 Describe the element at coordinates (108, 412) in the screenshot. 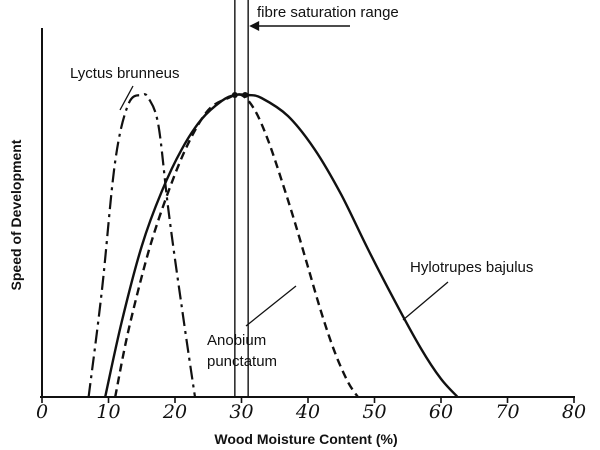

I see `x-tick-label: 10` at that location.